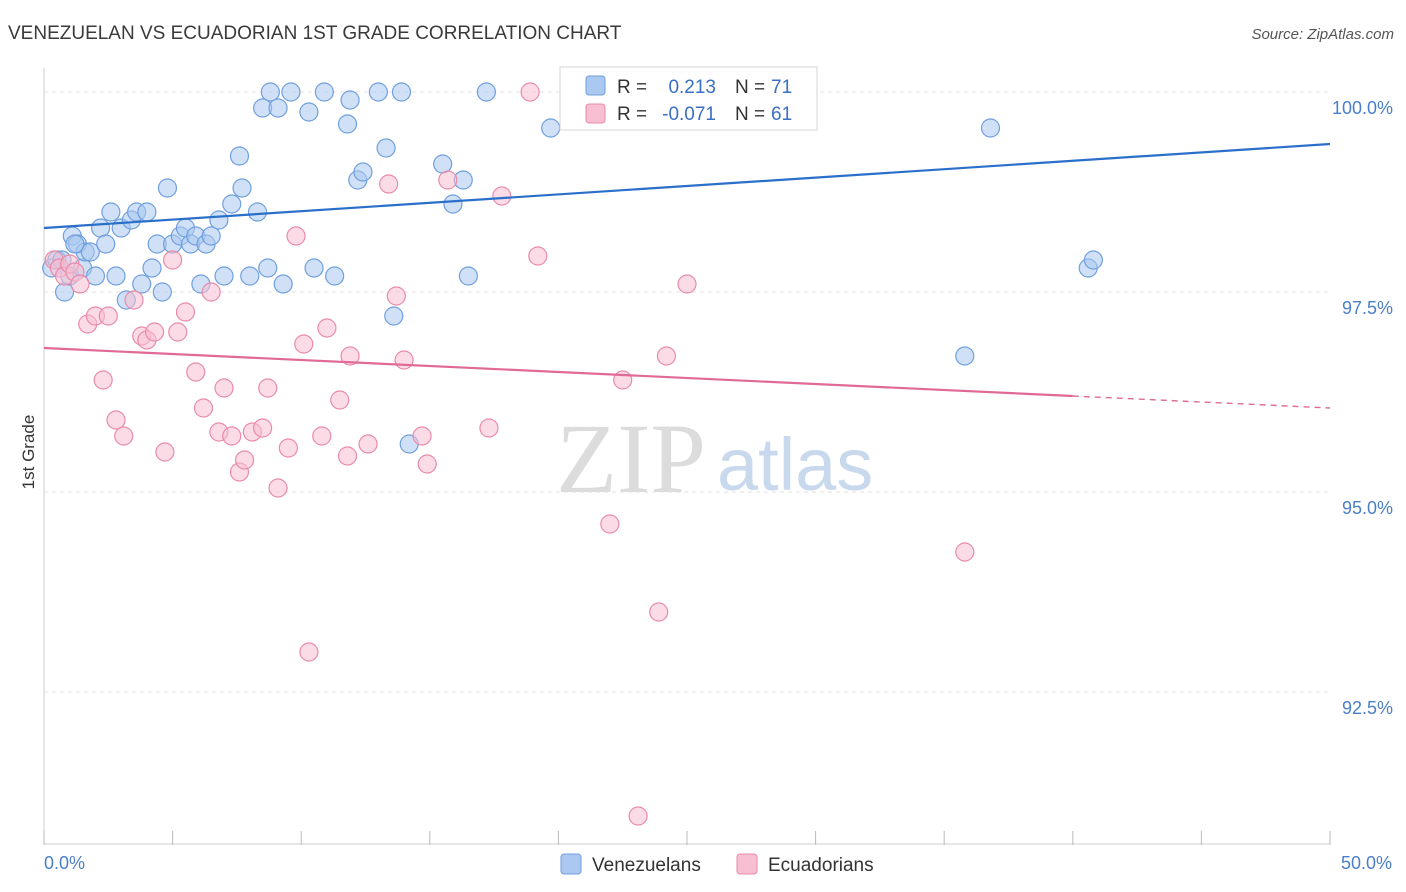  What do you see at coordinates (1367, 508) in the screenshot?
I see `y-tick-label-2: 95.0%` at bounding box center [1367, 508].